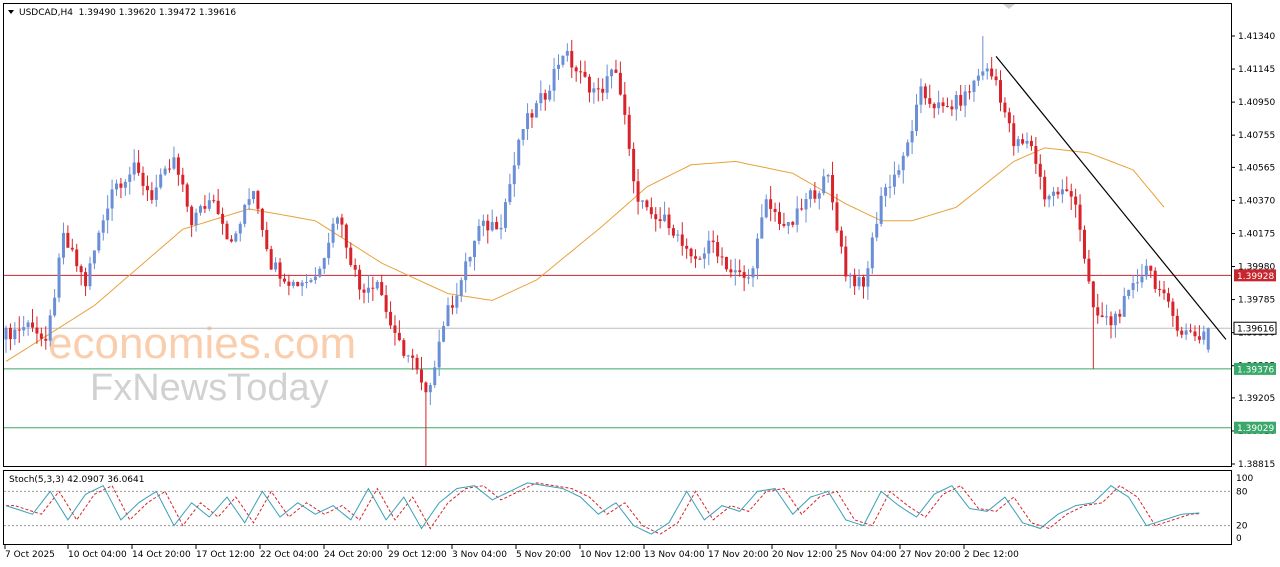 The height and width of the screenshot is (567, 1280). What do you see at coordinates (1239, 539) in the screenshot?
I see `stoch-tick-label: 0` at bounding box center [1239, 539].